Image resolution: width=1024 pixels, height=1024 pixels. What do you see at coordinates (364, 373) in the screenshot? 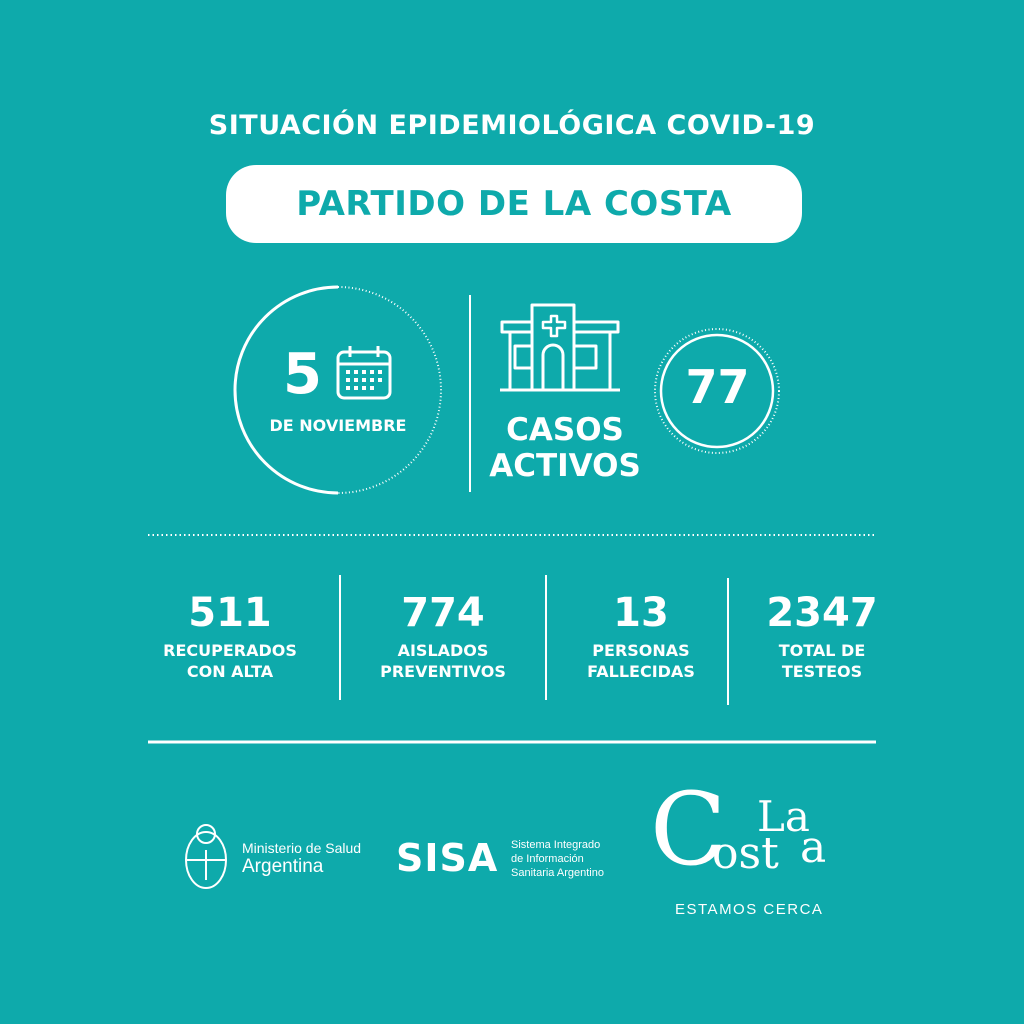
I see `calendar-icon` at bounding box center [364, 373].